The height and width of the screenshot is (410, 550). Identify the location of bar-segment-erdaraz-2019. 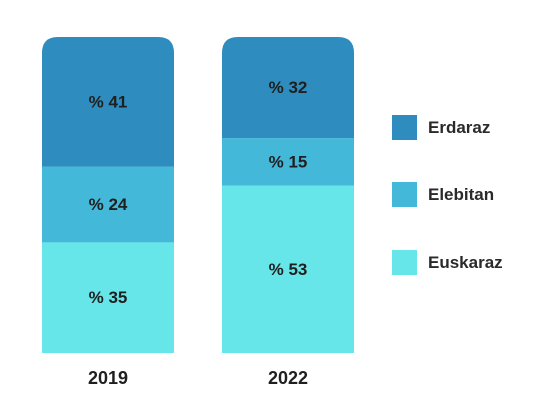
(108, 102).